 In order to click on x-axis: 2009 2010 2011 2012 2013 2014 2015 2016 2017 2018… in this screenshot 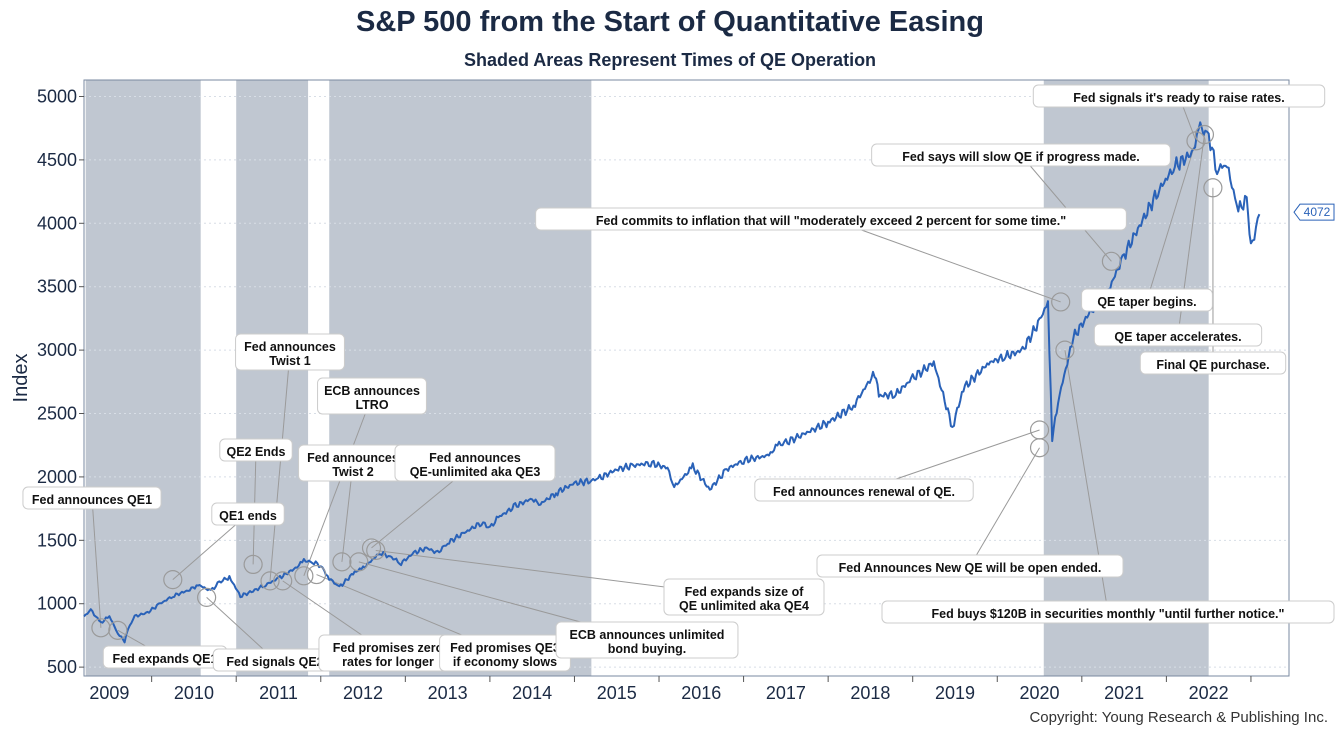, I will do `click(670, 689)`.